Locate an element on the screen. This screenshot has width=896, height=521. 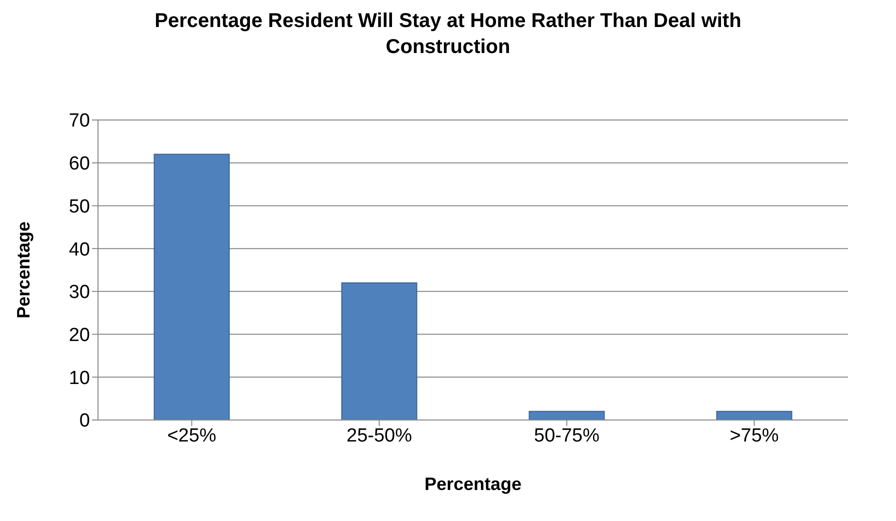
x-tick-label: 50-75% is located at coordinates (567, 435).